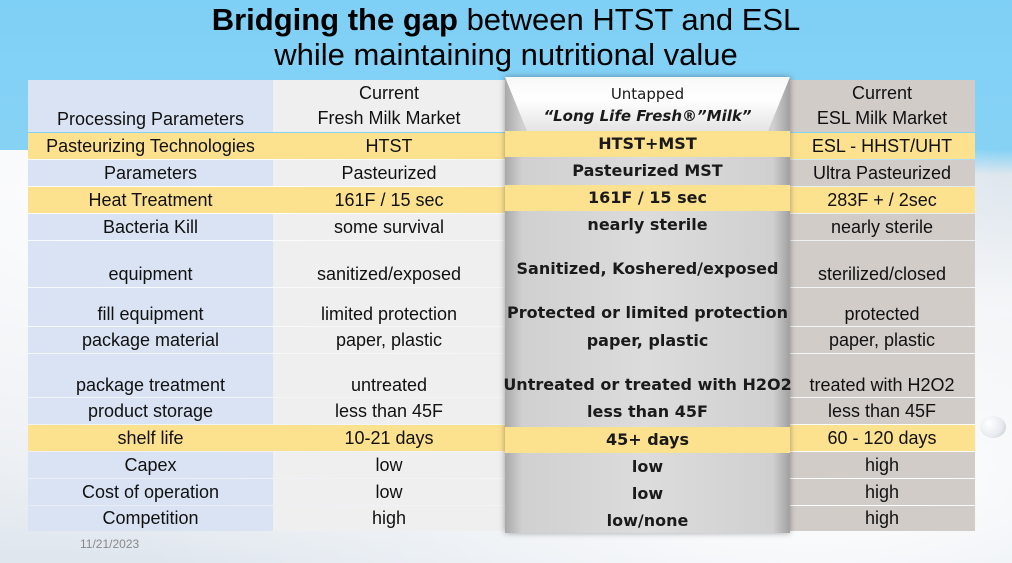  I want to click on esl-cell: ESL - HHST/UHT, so click(882, 146).